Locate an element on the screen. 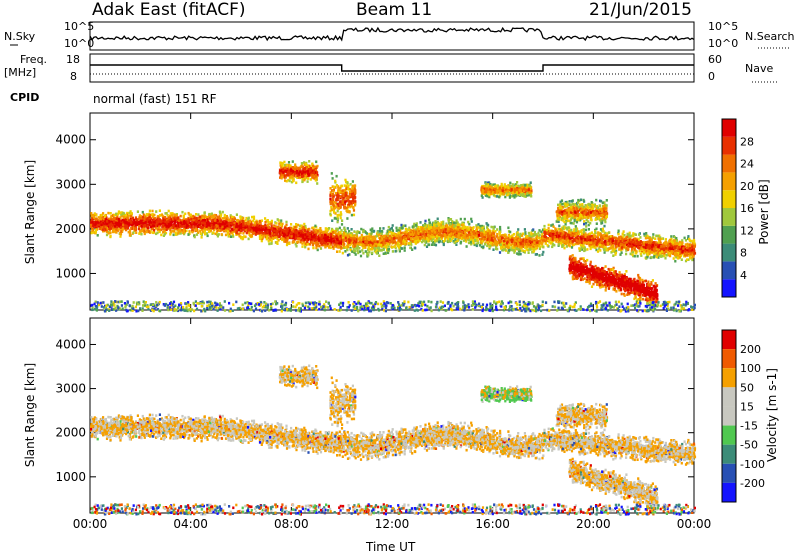 The width and height of the screenshot is (800, 554). freq-unit: [MHz] is located at coordinates (20, 72).